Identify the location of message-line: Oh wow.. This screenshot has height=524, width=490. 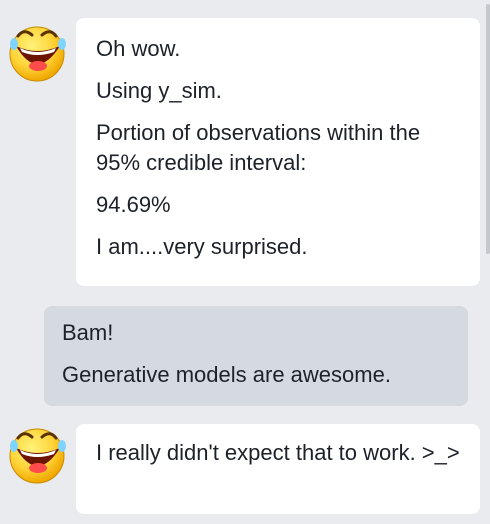
(138, 48).